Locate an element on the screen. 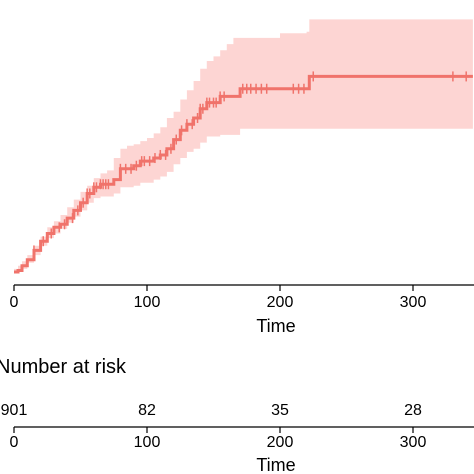  x-axis-main: 0 100 200 300 is located at coordinates (242, 297).